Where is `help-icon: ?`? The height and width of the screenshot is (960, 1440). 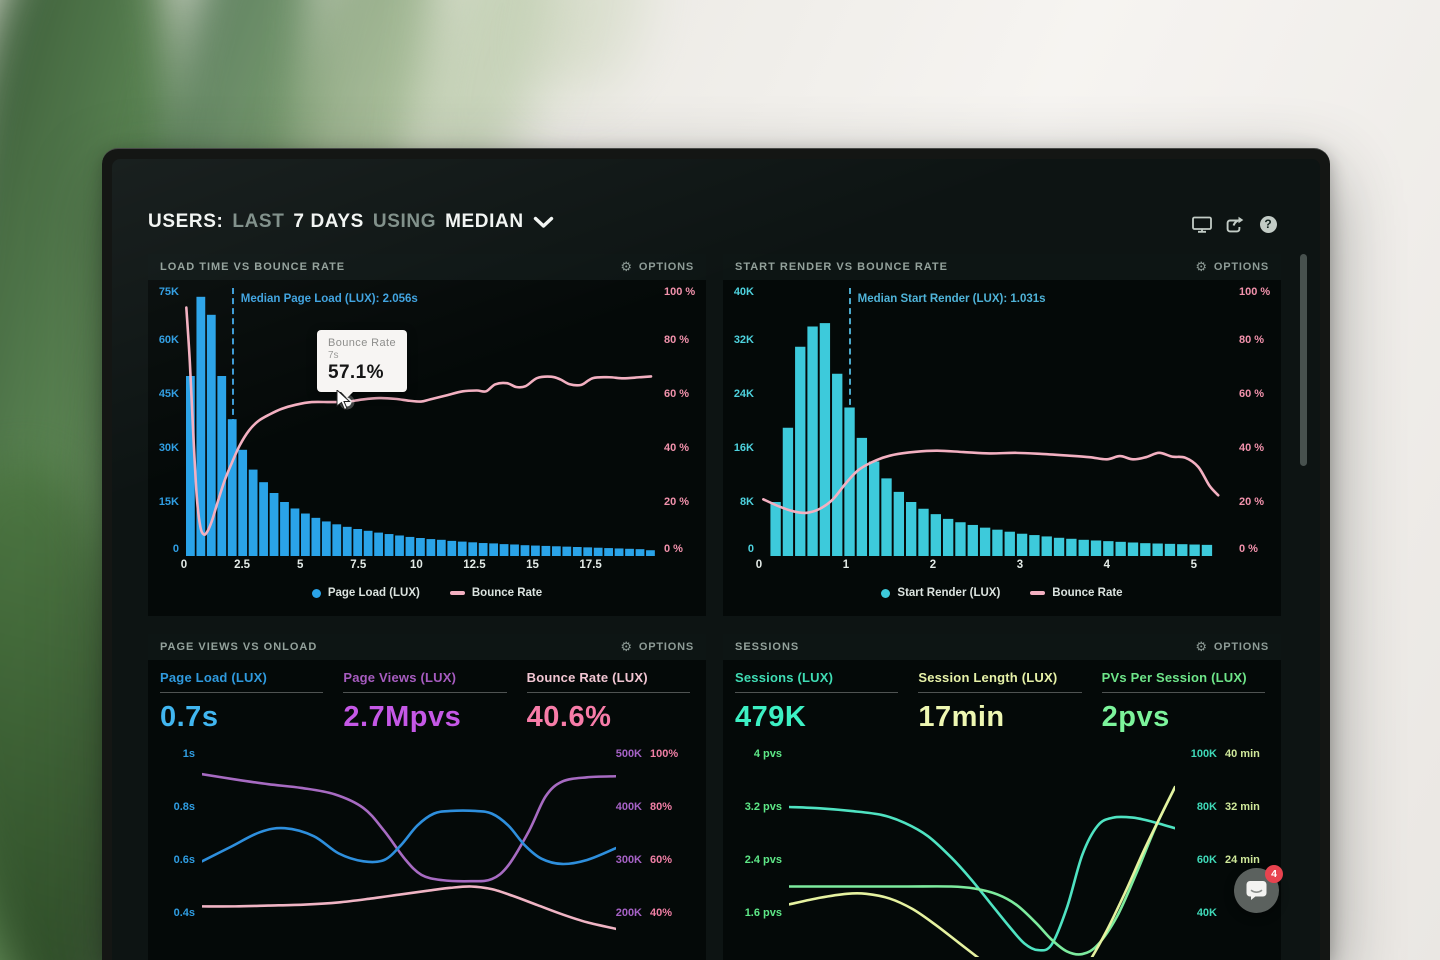 help-icon: ? is located at coordinates (1268, 224).